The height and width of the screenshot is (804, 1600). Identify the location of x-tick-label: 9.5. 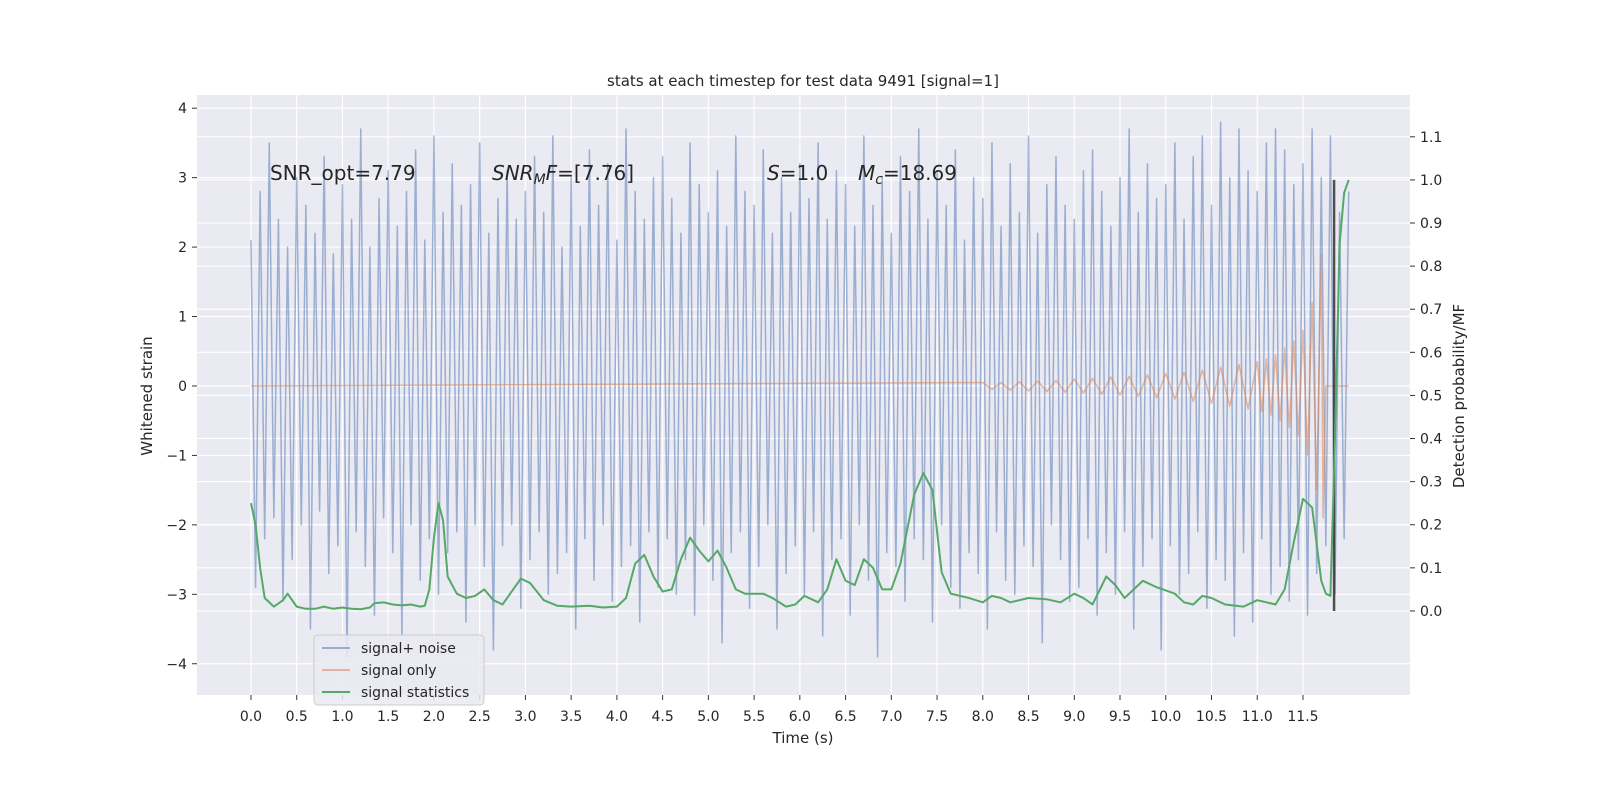
(1120, 717).